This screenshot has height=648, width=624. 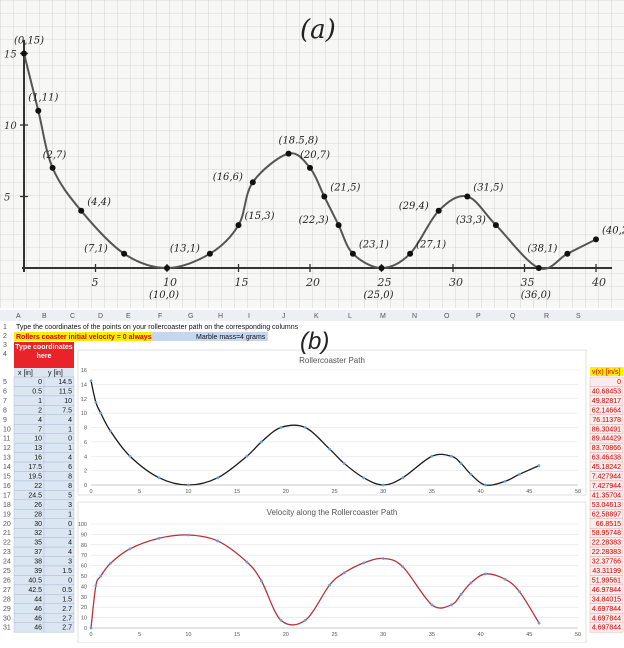 I want to click on column-letter: K, so click(x=316, y=316).